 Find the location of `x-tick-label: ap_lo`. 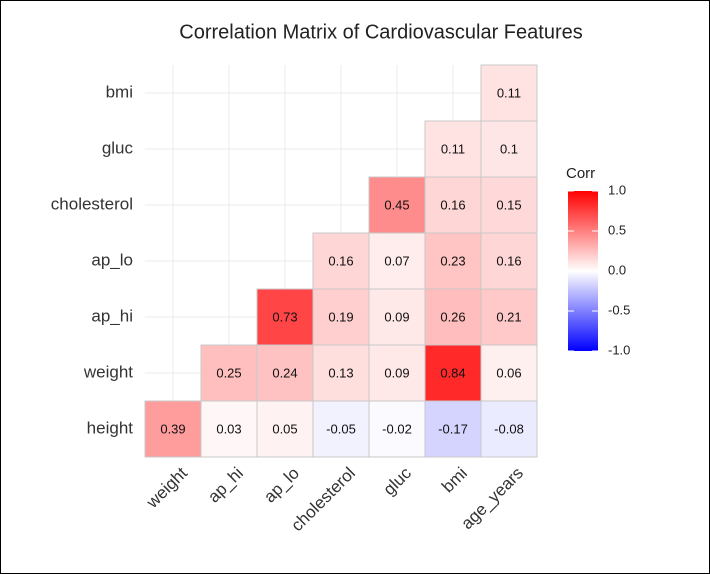

x-tick-label: ap_lo is located at coordinates (281, 485).